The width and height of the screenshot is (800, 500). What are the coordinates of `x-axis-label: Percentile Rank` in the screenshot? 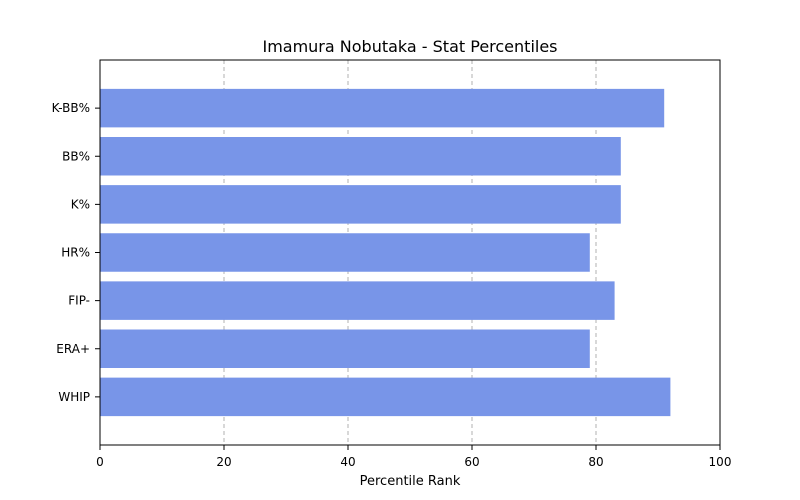 It's located at (410, 481).